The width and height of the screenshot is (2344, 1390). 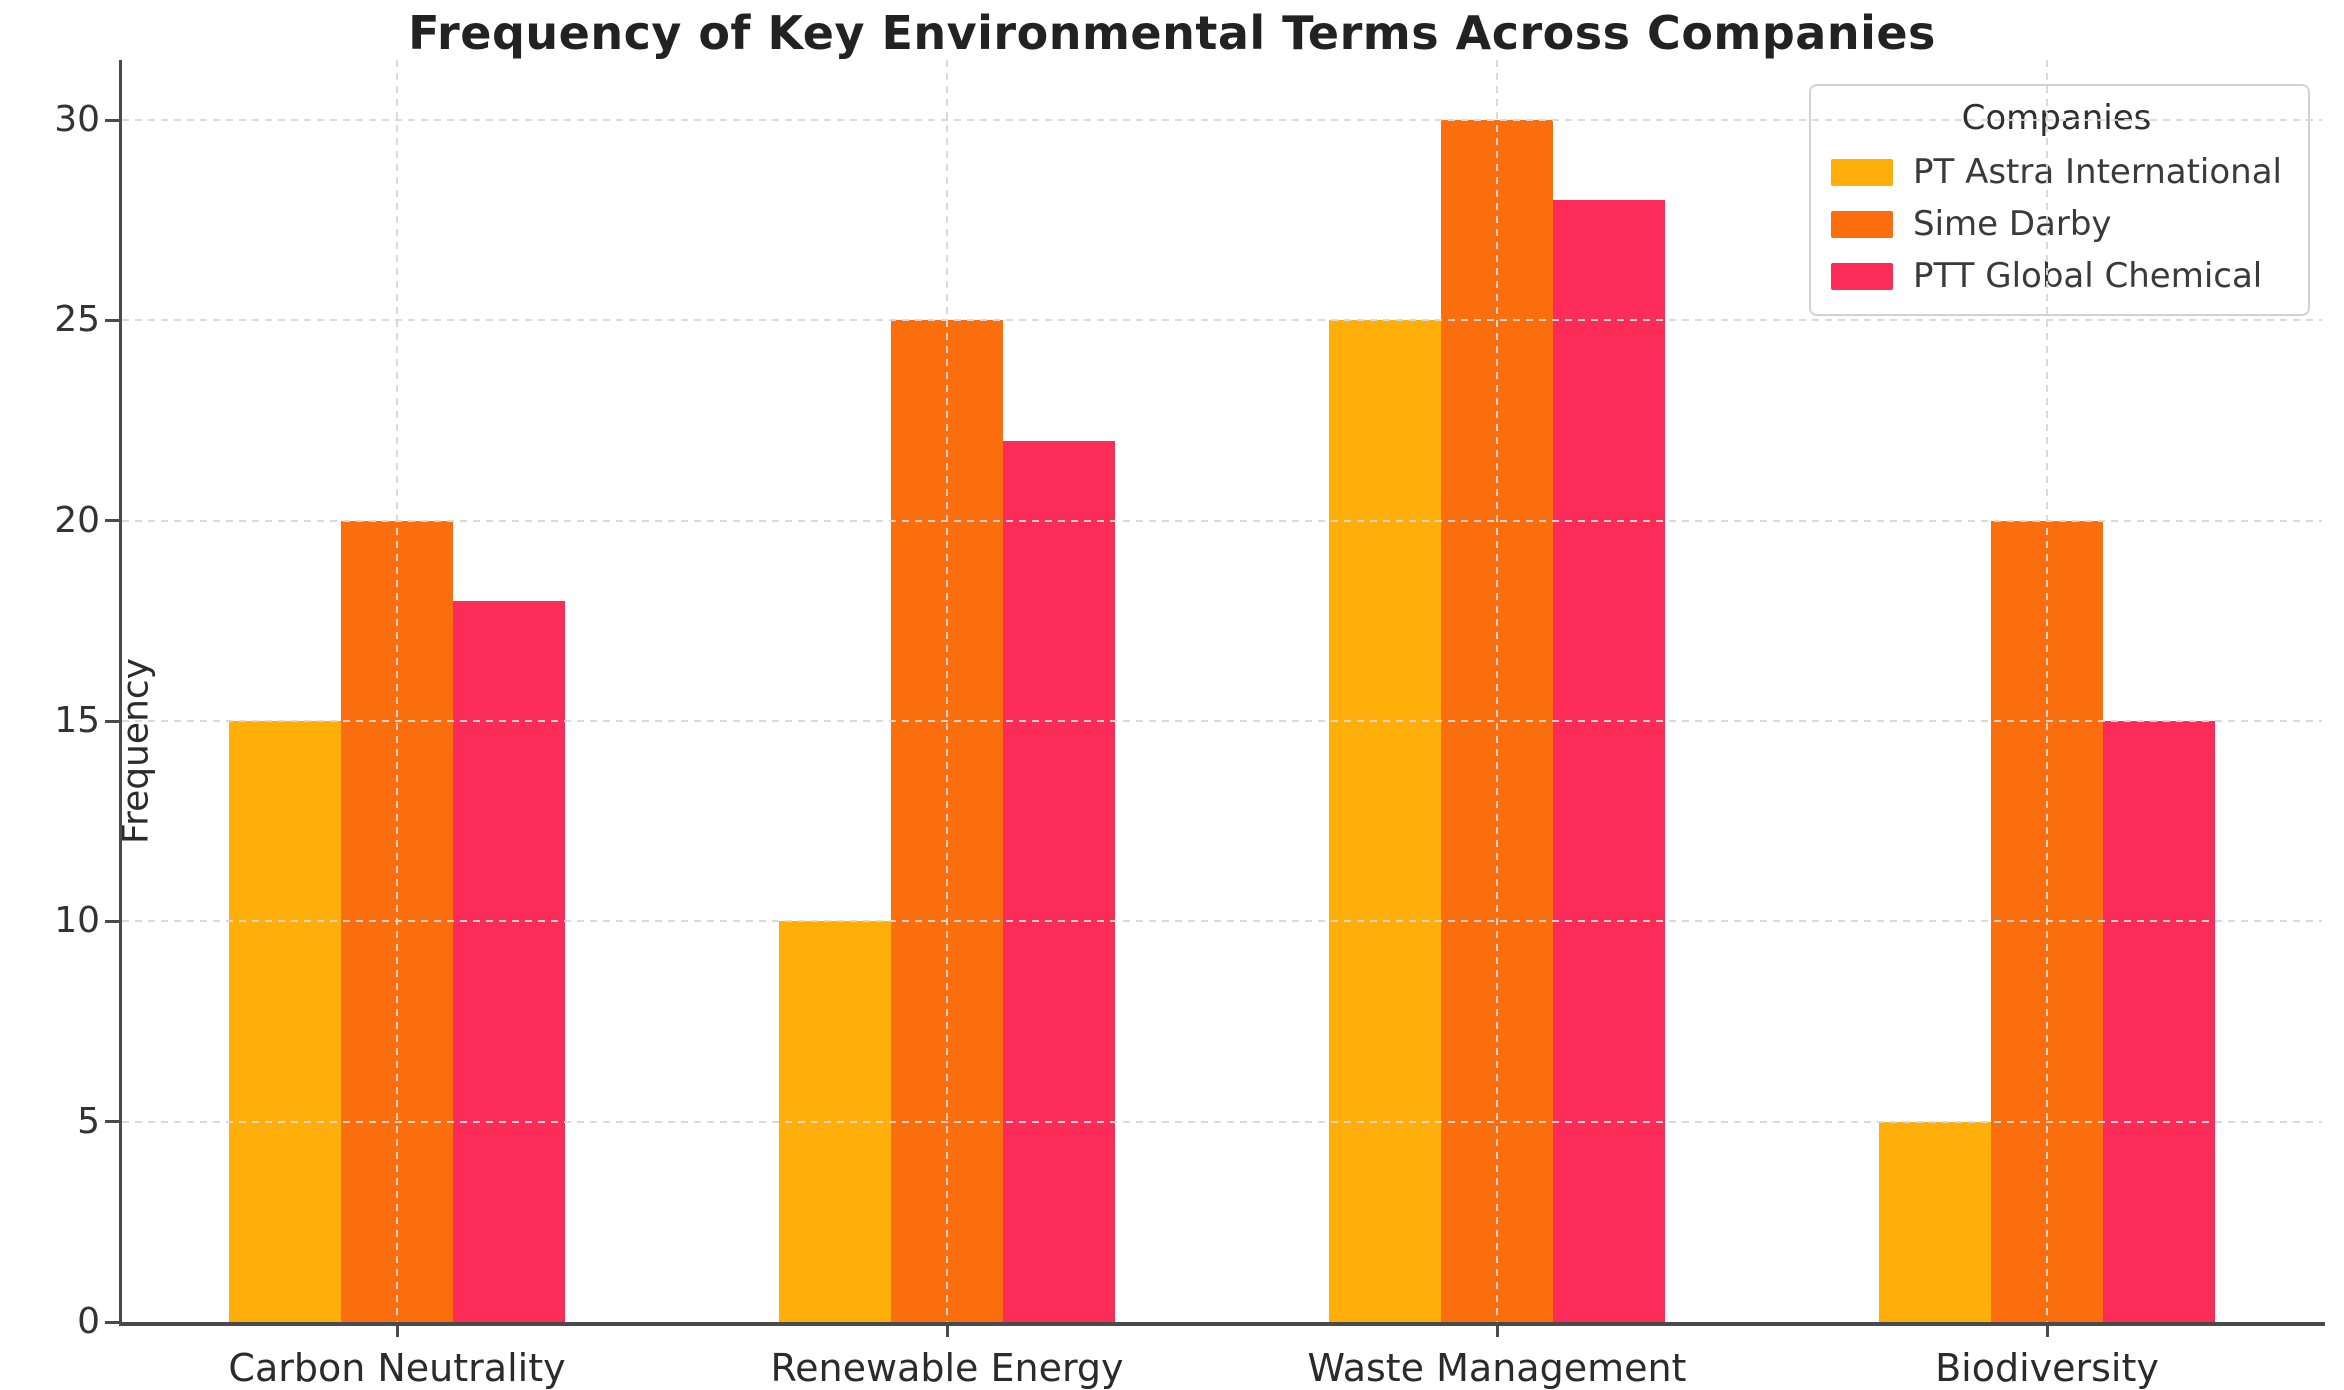 What do you see at coordinates (2012, 224) in the screenshot?
I see `legend-label: Sime Darby` at bounding box center [2012, 224].